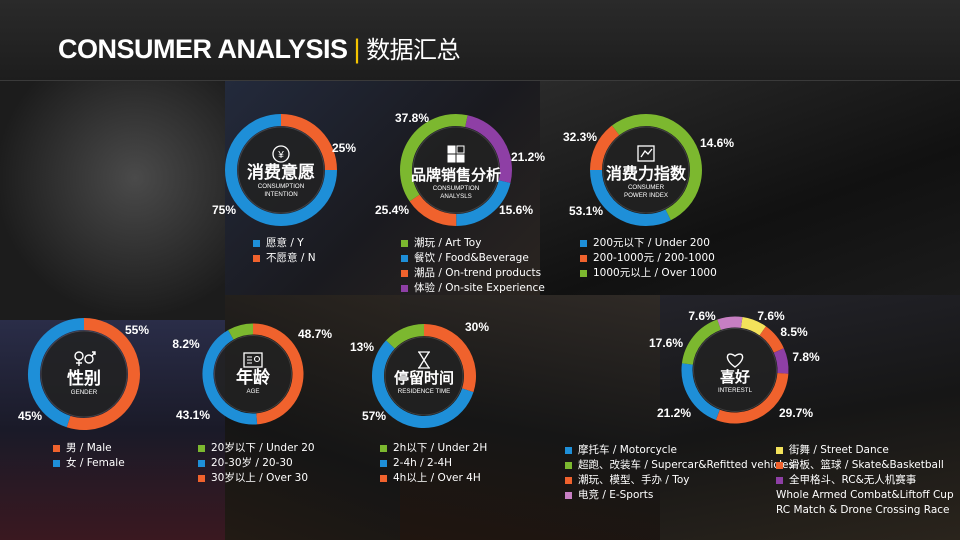  Describe the element at coordinates (735, 390) in the screenshot. I see `donut-title-en: INTERESTL` at that location.